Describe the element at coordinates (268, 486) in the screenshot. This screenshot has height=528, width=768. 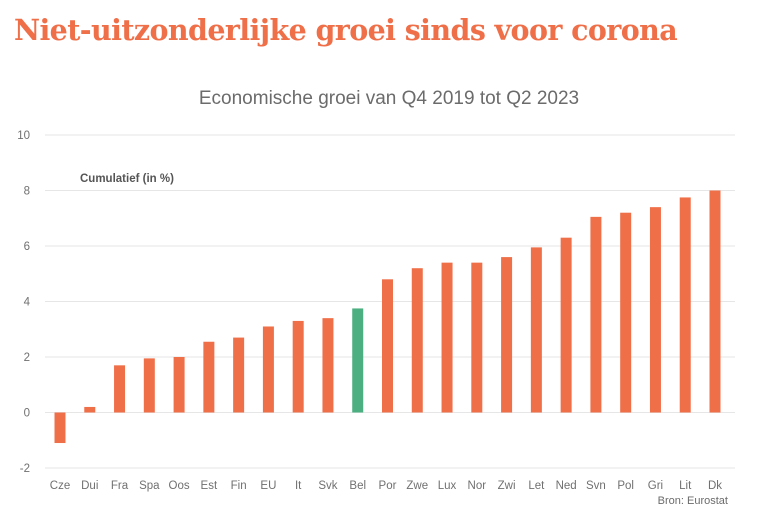
I see `x-tick-label: EU` at that location.